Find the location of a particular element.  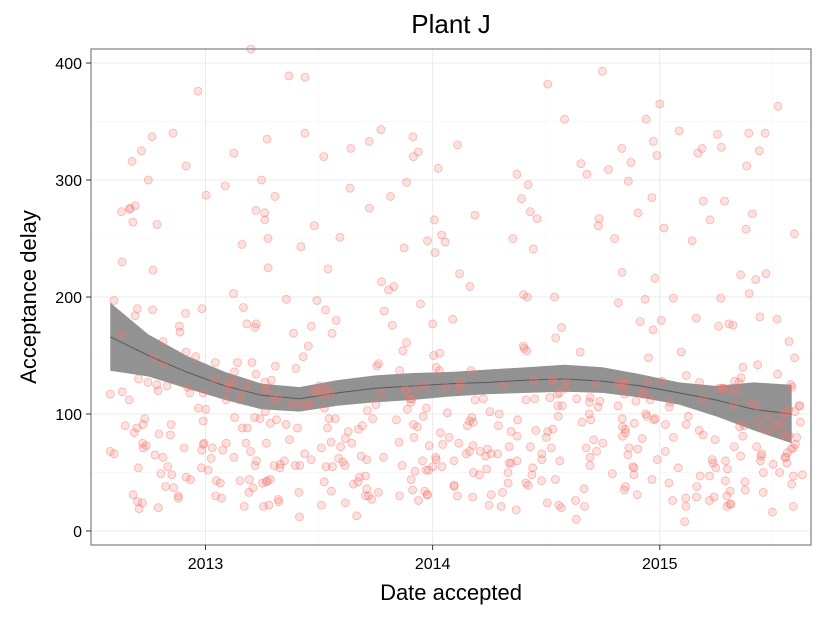

y-axis: 0 100 200 300 400 is located at coordinates (73, 298).